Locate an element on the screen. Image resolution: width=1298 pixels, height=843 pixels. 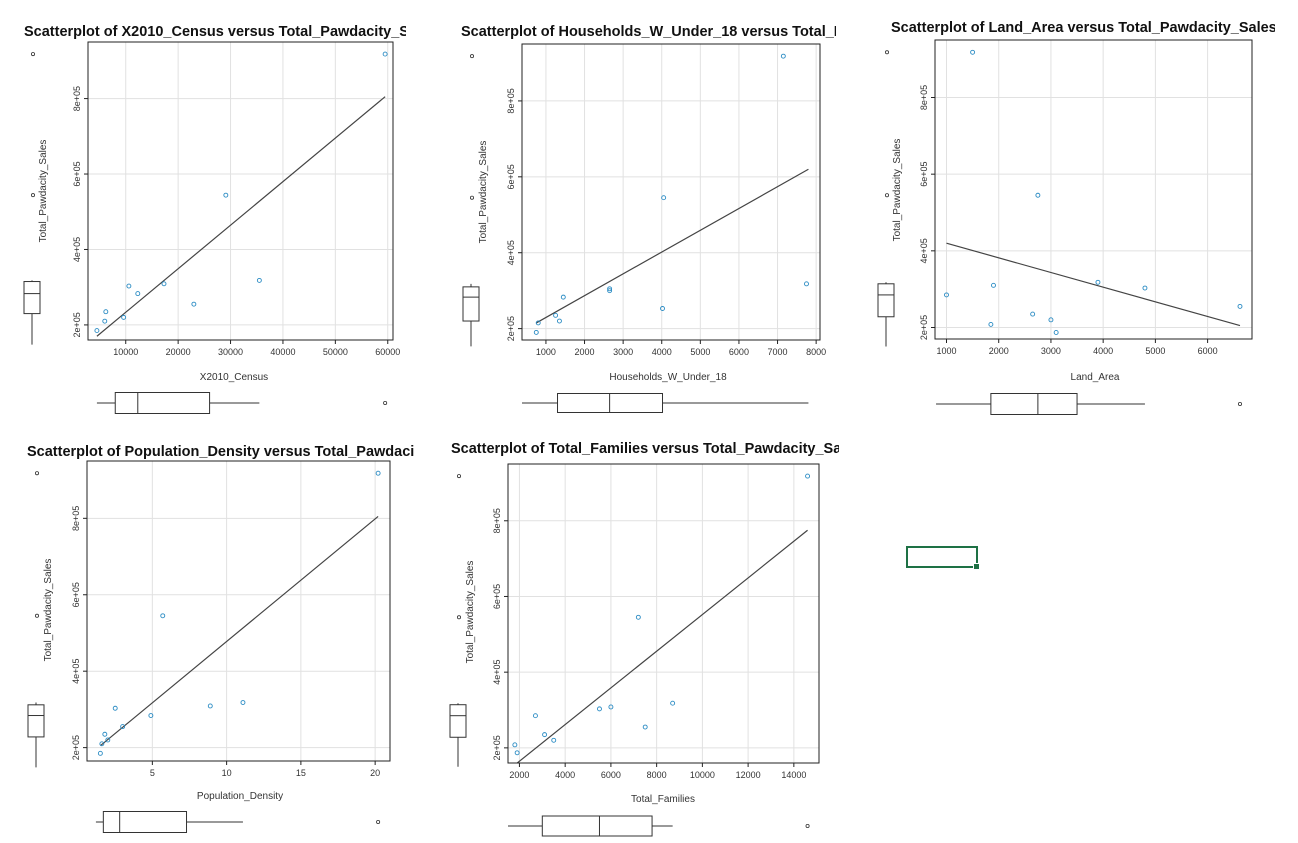
selected-spreadsheet-cell is located at coordinates (943, 558).